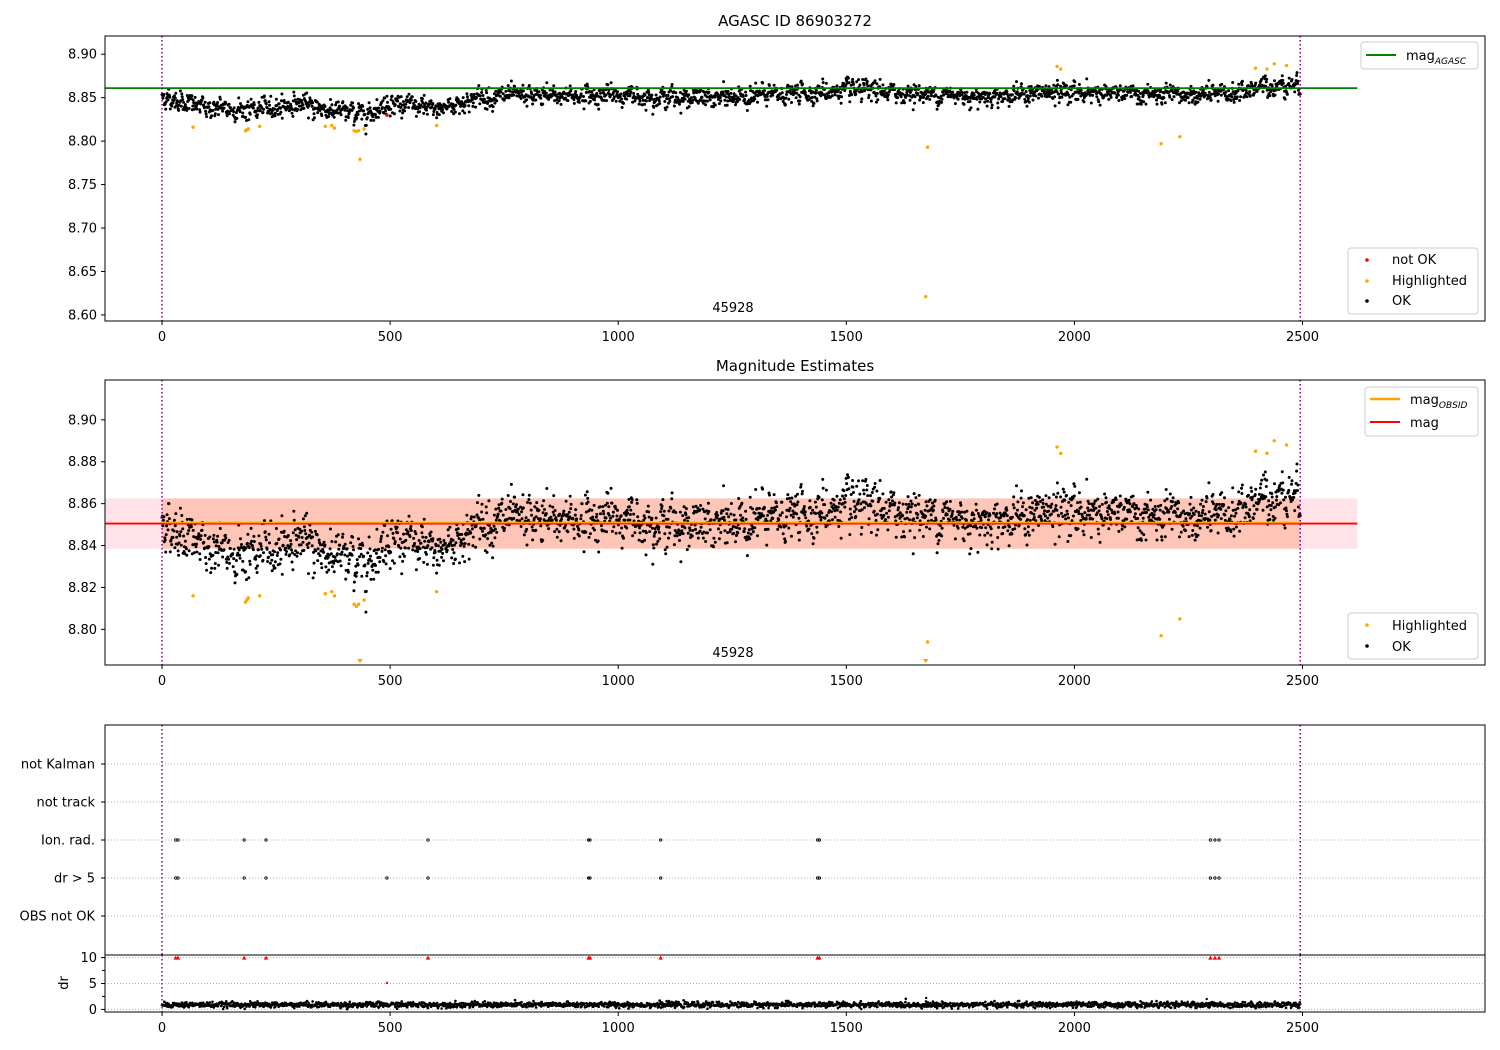 The height and width of the screenshot is (1050, 1500). What do you see at coordinates (795, 21) in the screenshot?
I see `agasc-title: AGASC ID 86903272` at bounding box center [795, 21].